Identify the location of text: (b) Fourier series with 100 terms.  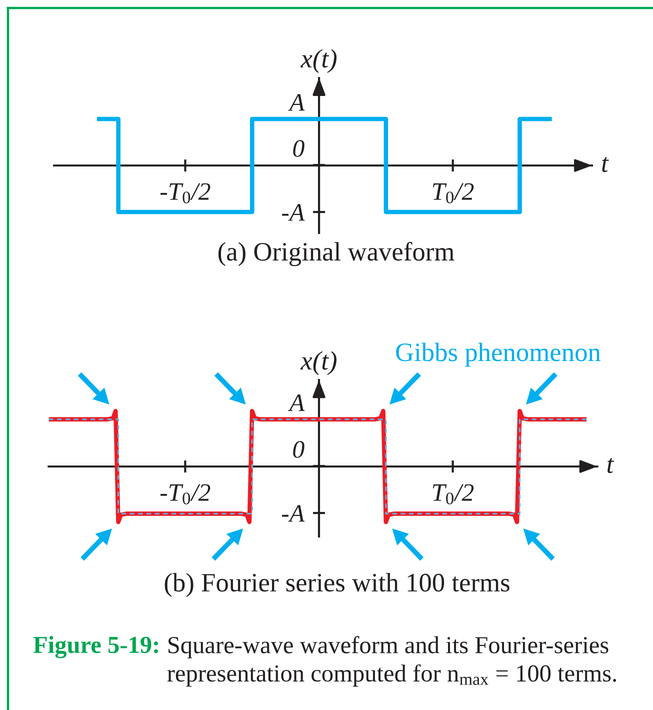
(337, 585).